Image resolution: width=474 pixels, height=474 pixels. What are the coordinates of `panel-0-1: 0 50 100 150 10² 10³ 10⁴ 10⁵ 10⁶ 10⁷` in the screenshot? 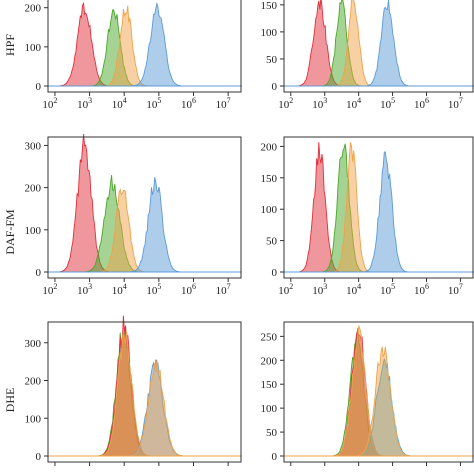 It's located at (367, 55).